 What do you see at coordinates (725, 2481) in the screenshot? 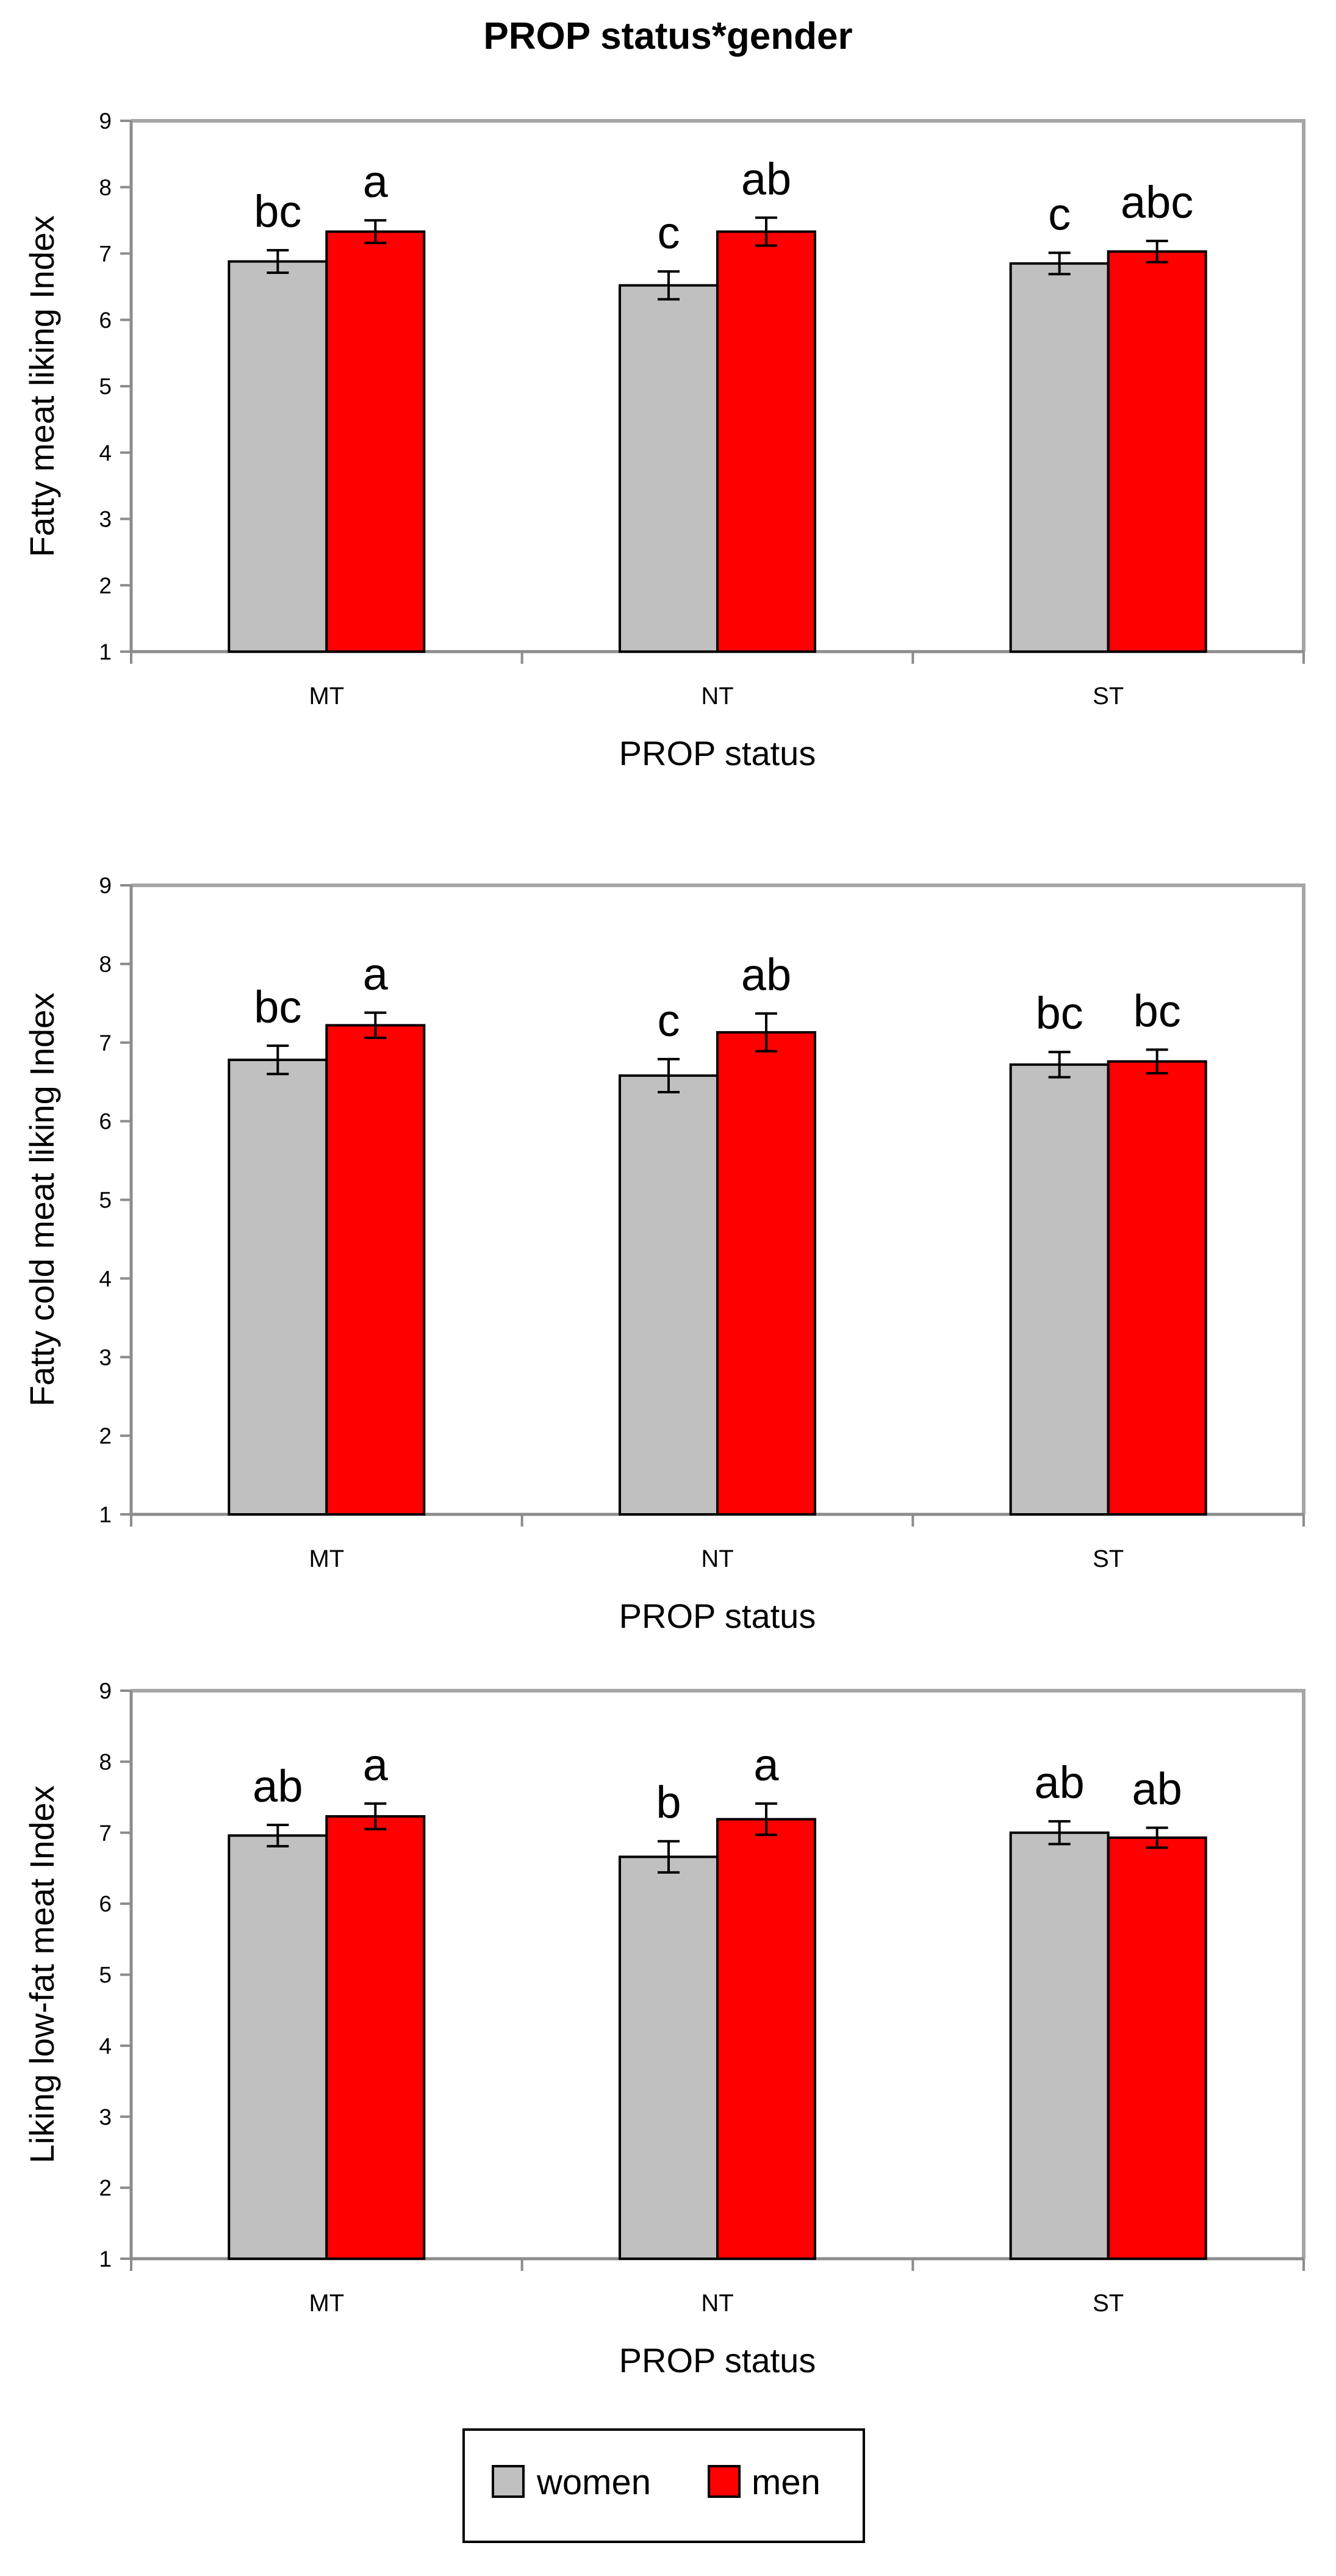
I see `legend-swatch-men` at bounding box center [725, 2481].